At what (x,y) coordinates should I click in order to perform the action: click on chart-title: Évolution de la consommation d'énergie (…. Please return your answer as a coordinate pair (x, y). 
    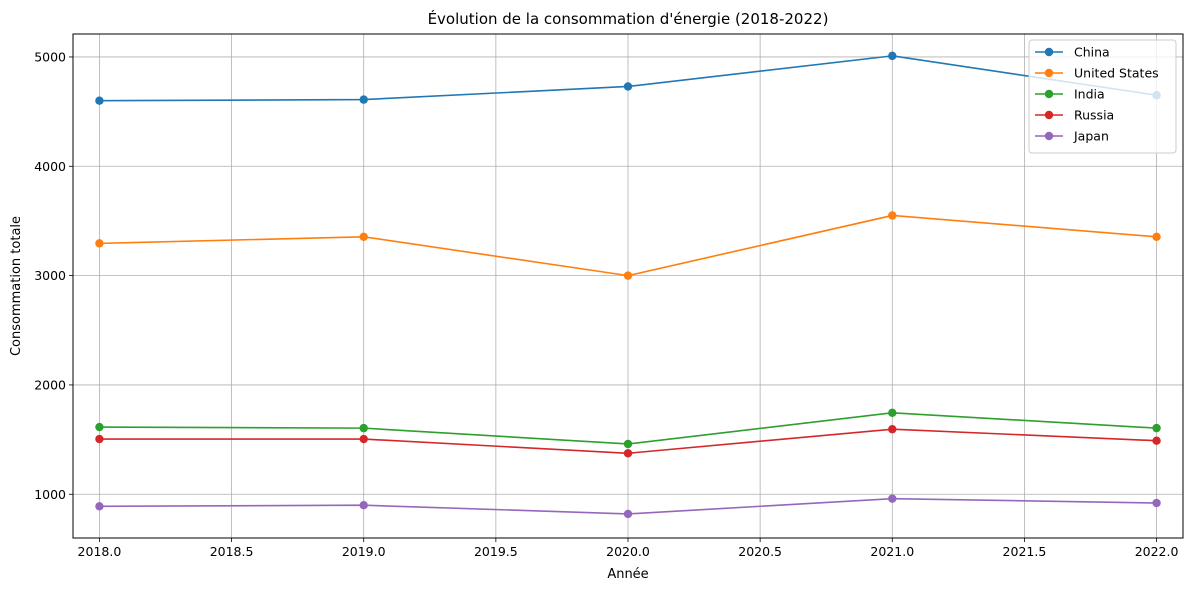
    Looking at the image, I should click on (628, 18).